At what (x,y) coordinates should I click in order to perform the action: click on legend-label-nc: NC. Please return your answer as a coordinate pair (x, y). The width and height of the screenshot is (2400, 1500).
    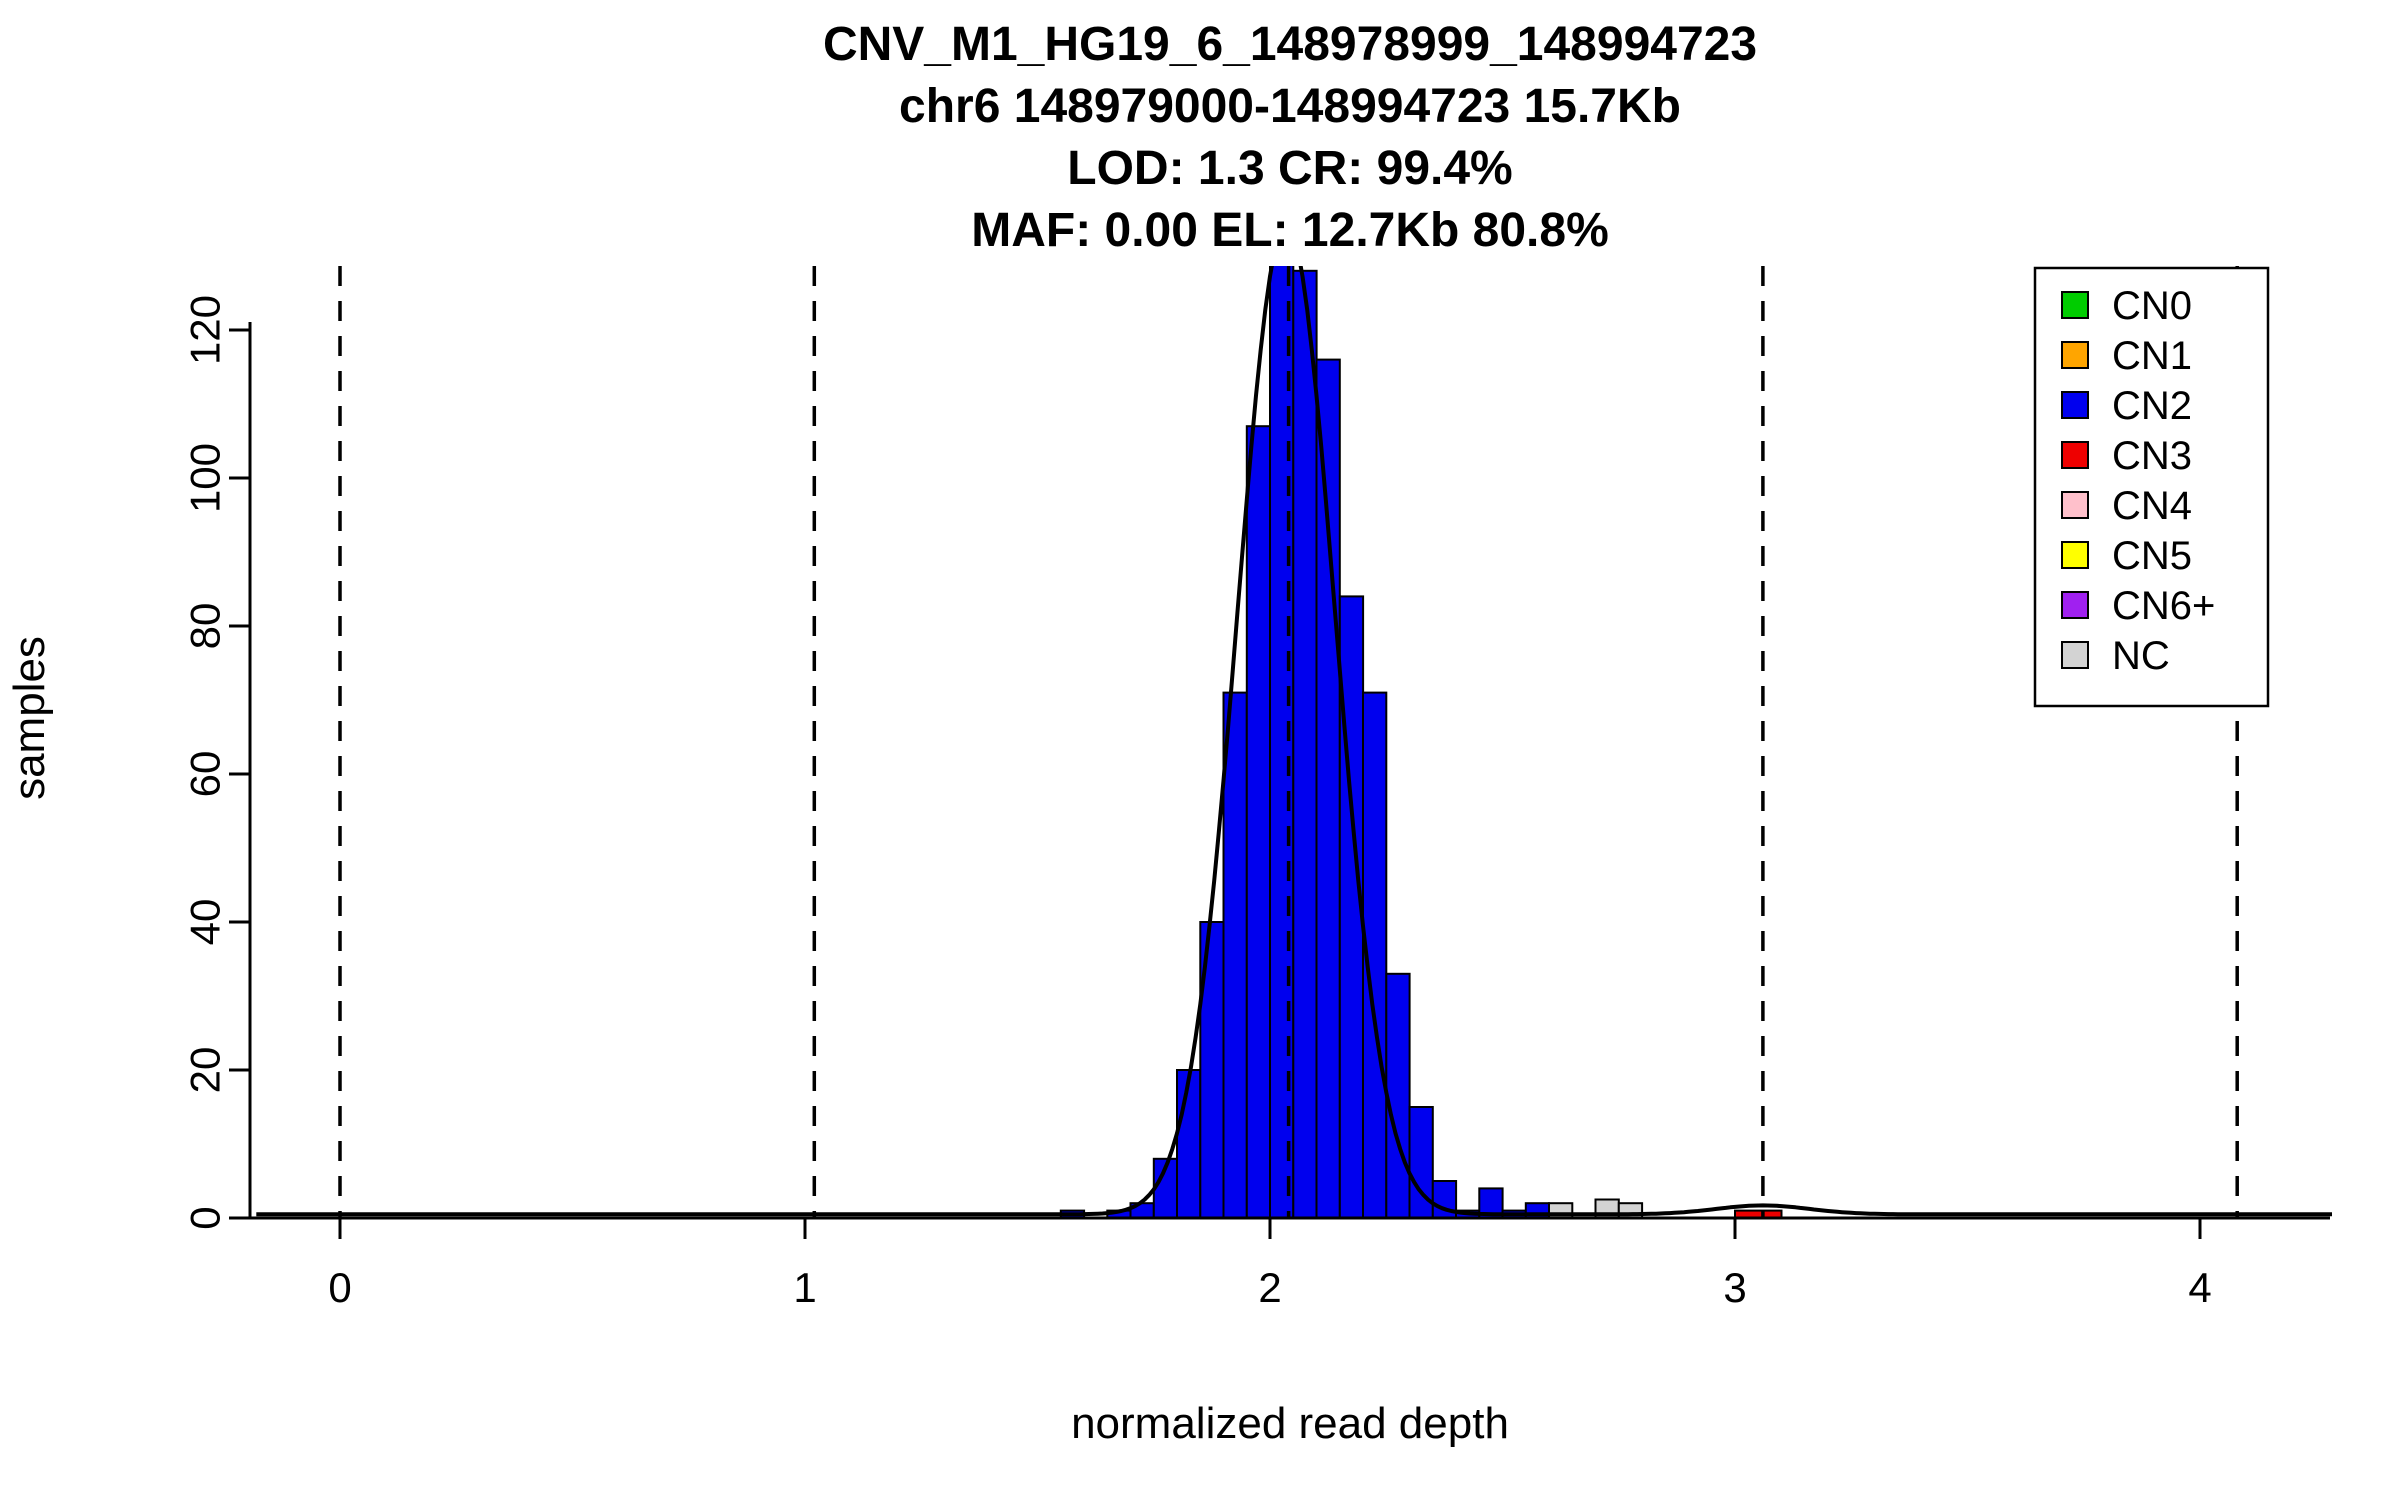
    Looking at the image, I should click on (2141, 656).